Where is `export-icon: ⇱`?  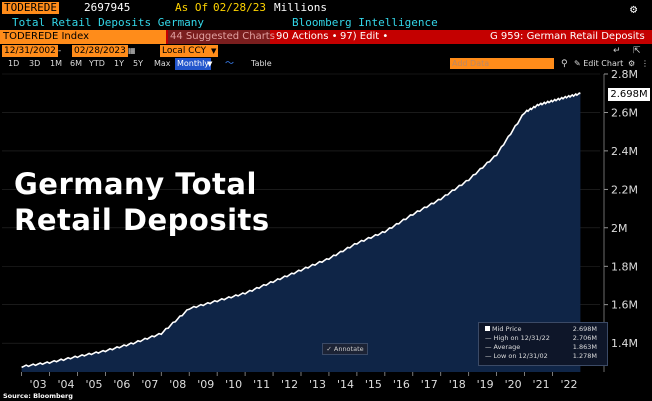 export-icon: ⇱ is located at coordinates (637, 51).